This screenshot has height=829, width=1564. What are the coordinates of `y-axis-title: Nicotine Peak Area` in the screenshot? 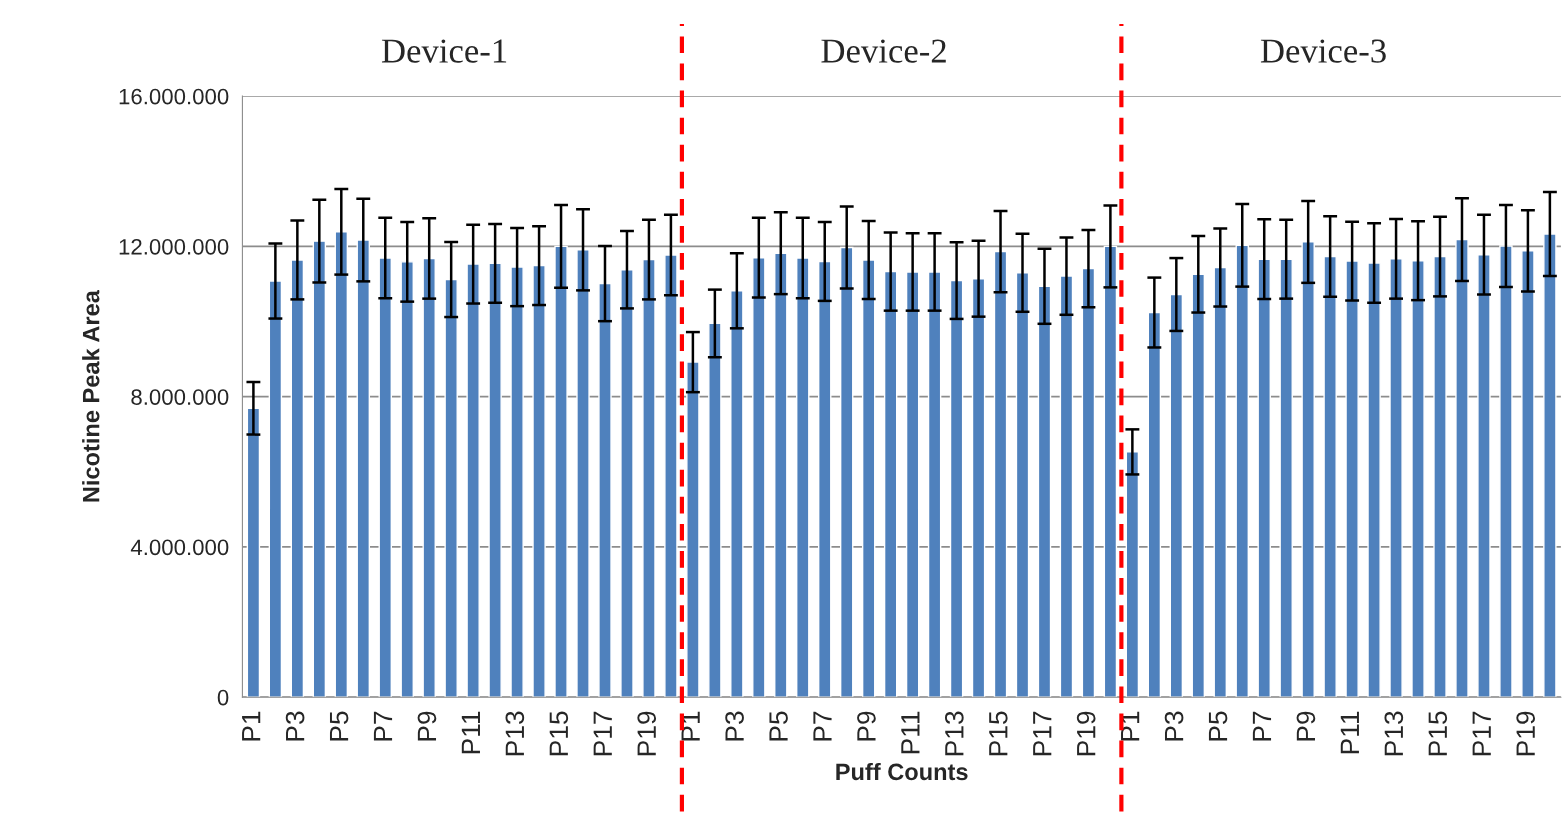 It's located at (91, 396).